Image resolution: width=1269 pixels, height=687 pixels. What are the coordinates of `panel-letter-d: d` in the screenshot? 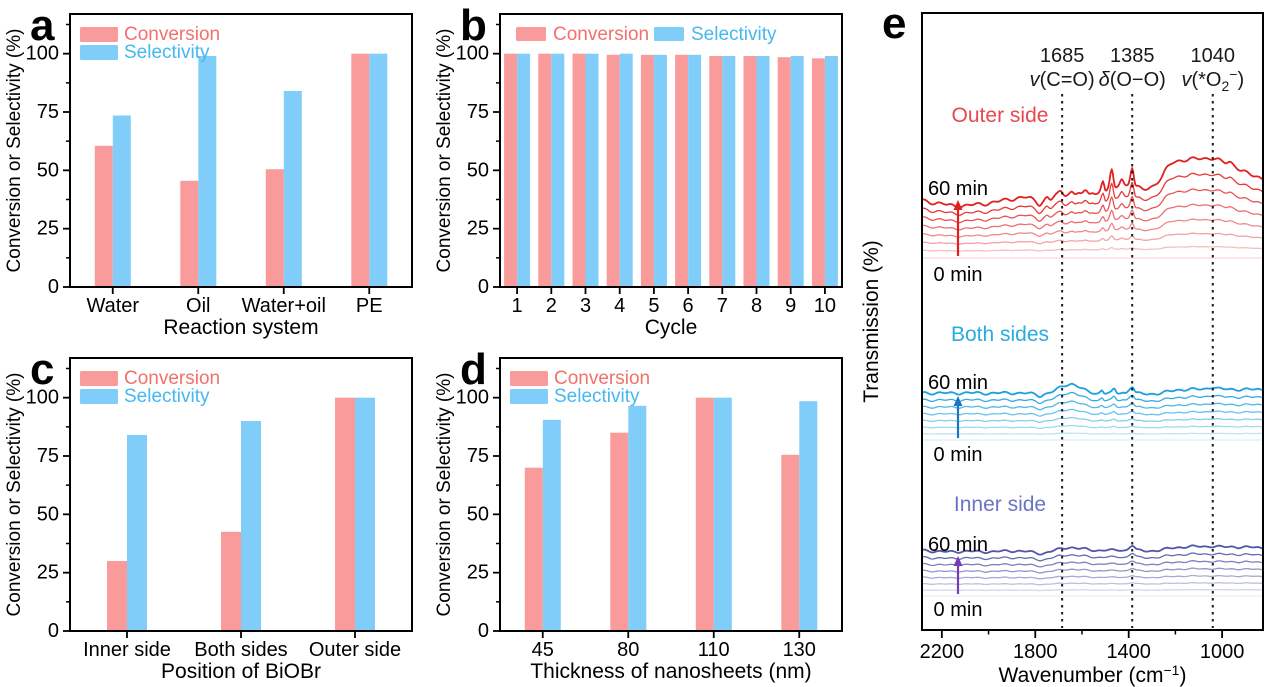 It's located at (473, 369).